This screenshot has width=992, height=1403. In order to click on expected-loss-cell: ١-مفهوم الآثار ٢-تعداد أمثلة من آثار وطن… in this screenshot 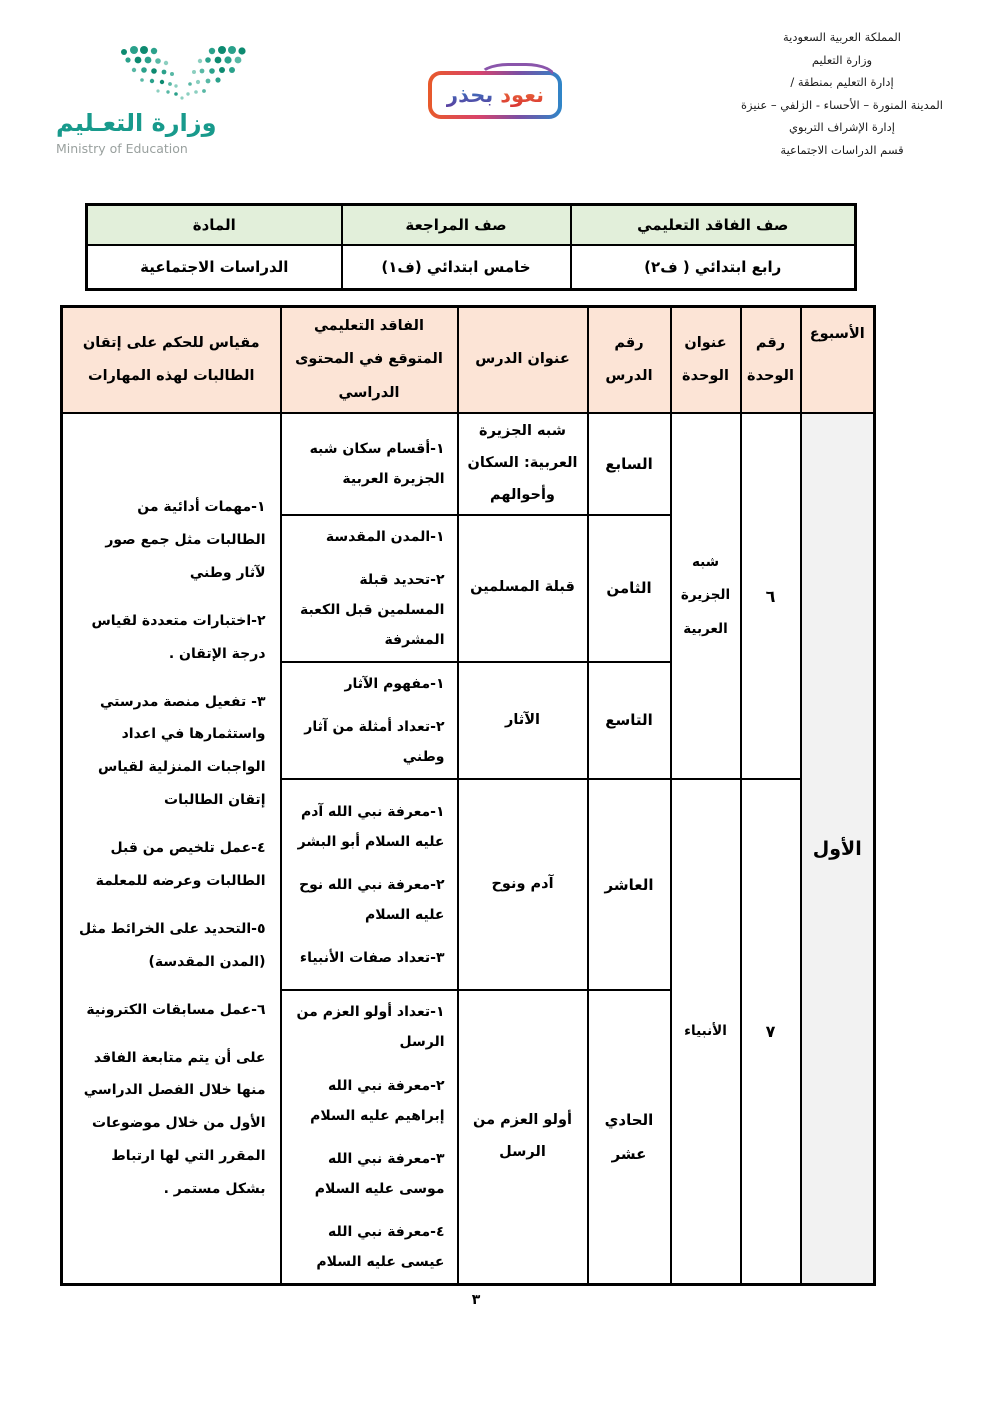, I will do `click(369, 721)`.